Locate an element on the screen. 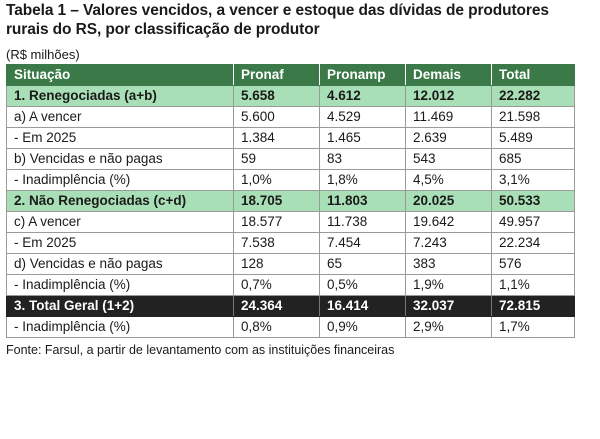 The height and width of the screenshot is (439, 600). table-row: b) Vencidas e não pagas 59 83 543 685 is located at coordinates (290, 159).